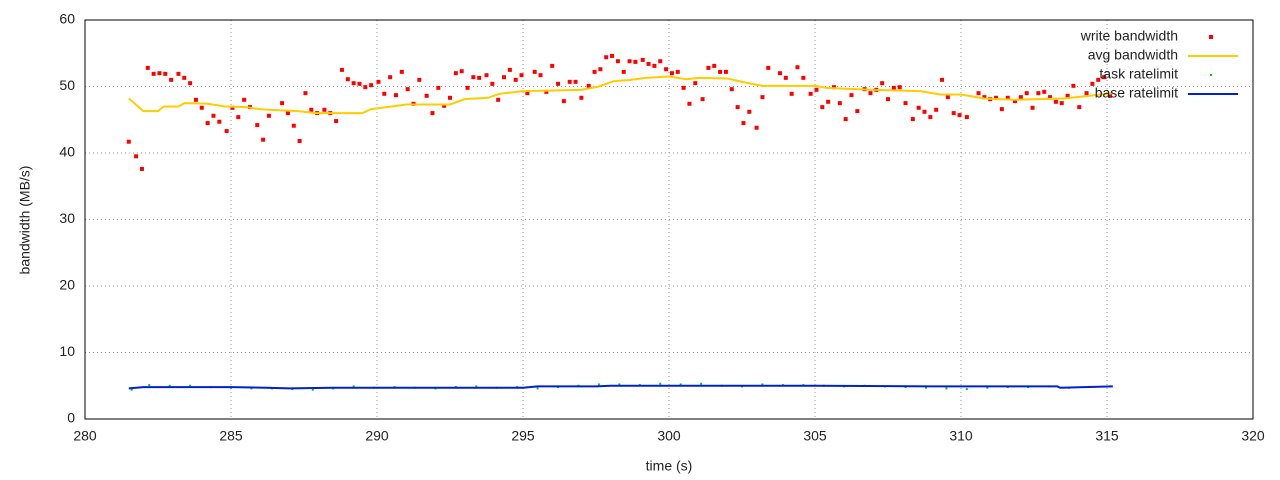 The height and width of the screenshot is (480, 1280). I want to click on legend-label: base ratelimit, so click(1136, 93).